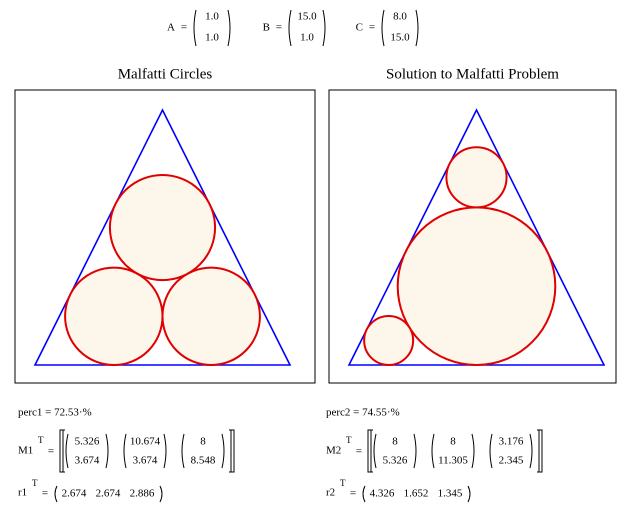 Image resolution: width=640 pixels, height=512 pixels. I want to click on vector-name: r2, so click(330, 493).